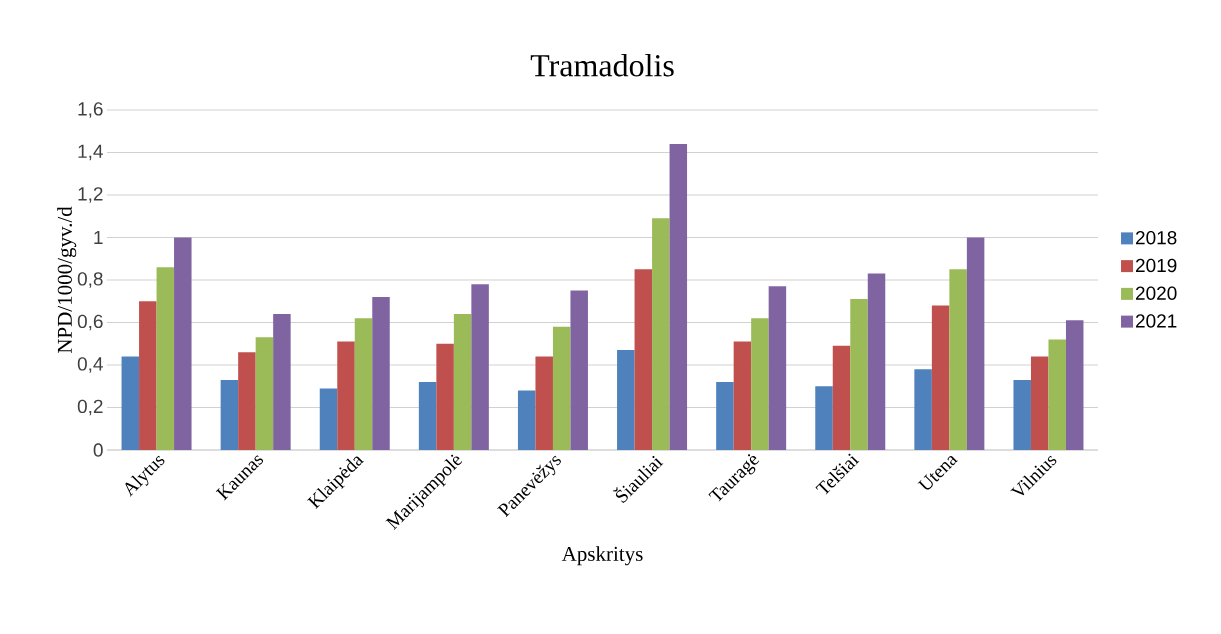 The image size is (1221, 634). Describe the element at coordinates (90, 407) in the screenshot. I see `y-tick-label: 0,2` at that location.